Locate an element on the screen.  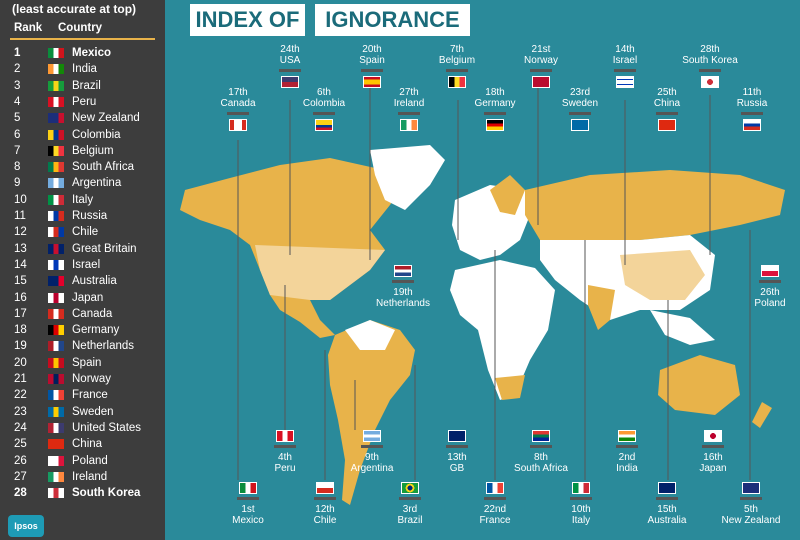
ranking-row: 26 Poland is located at coordinates (82, 461).